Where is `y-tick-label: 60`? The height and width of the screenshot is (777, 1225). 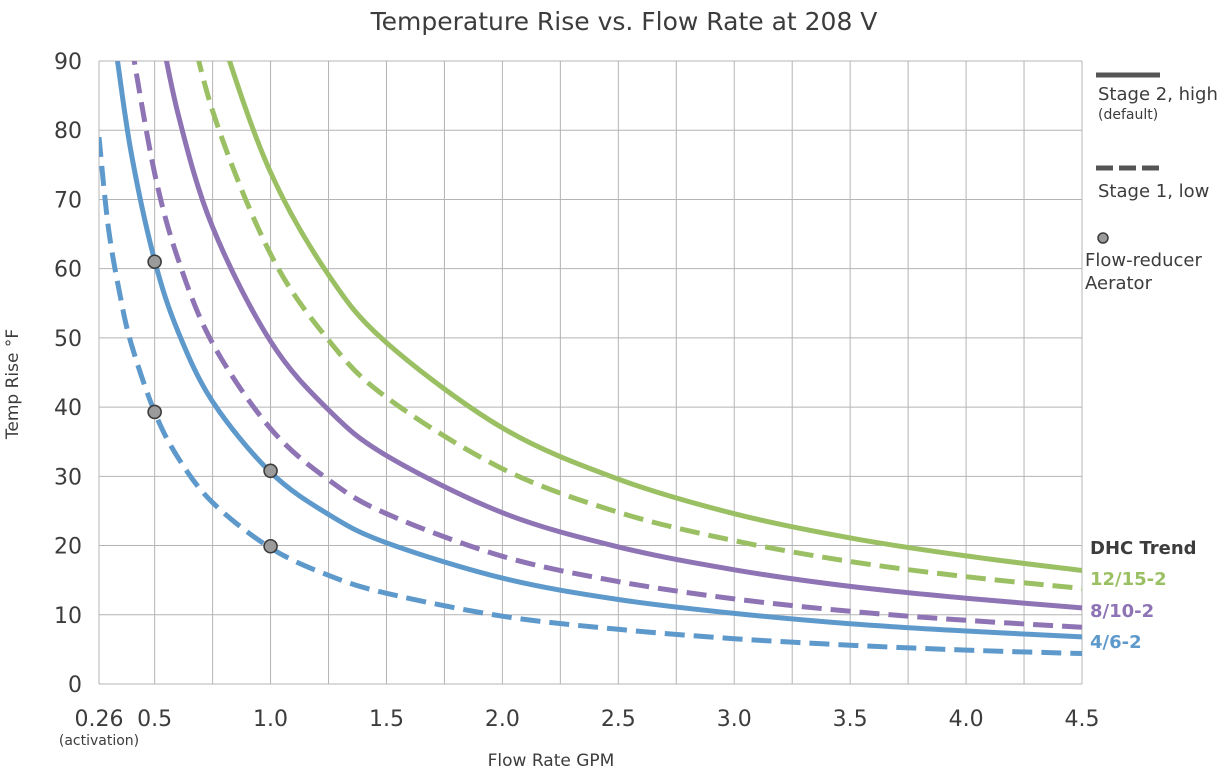 y-tick-label: 60 is located at coordinates (68, 270).